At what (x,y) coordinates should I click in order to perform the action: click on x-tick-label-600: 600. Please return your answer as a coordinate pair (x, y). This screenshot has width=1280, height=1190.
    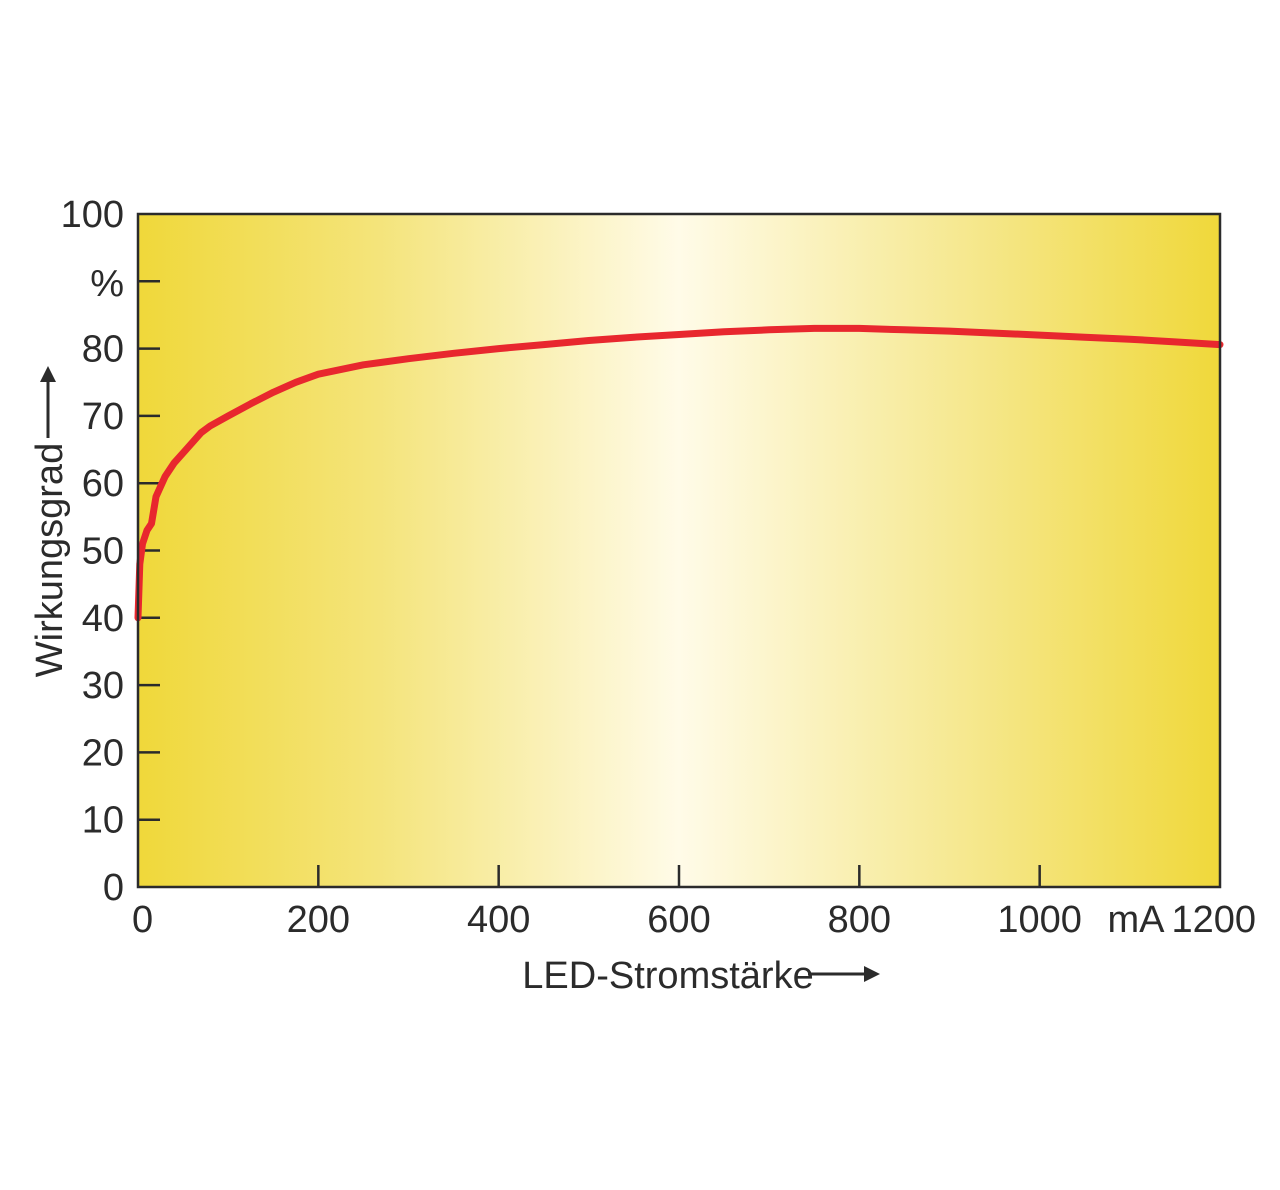
    Looking at the image, I should click on (678, 920).